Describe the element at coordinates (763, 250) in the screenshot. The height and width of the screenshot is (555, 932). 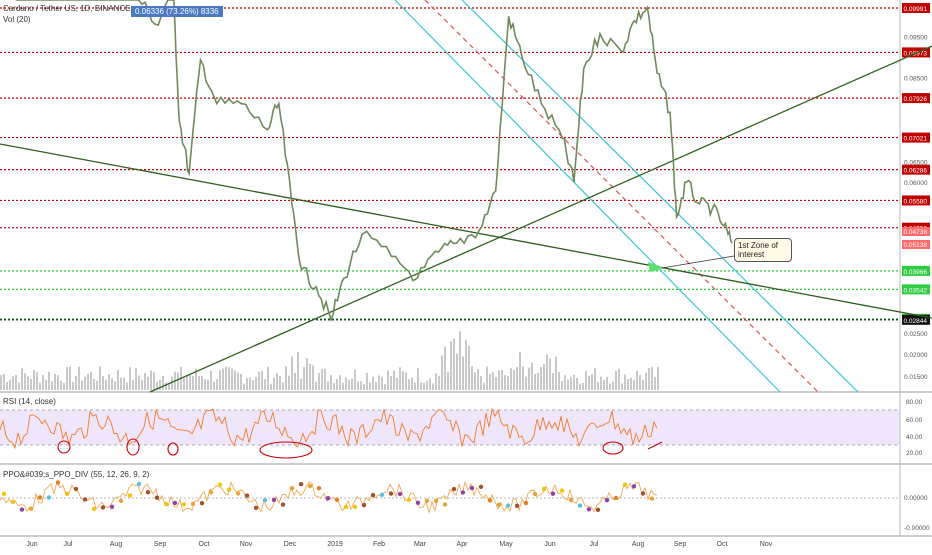
I see `zone-of-interest-callout: 1st Zone of interest` at that location.